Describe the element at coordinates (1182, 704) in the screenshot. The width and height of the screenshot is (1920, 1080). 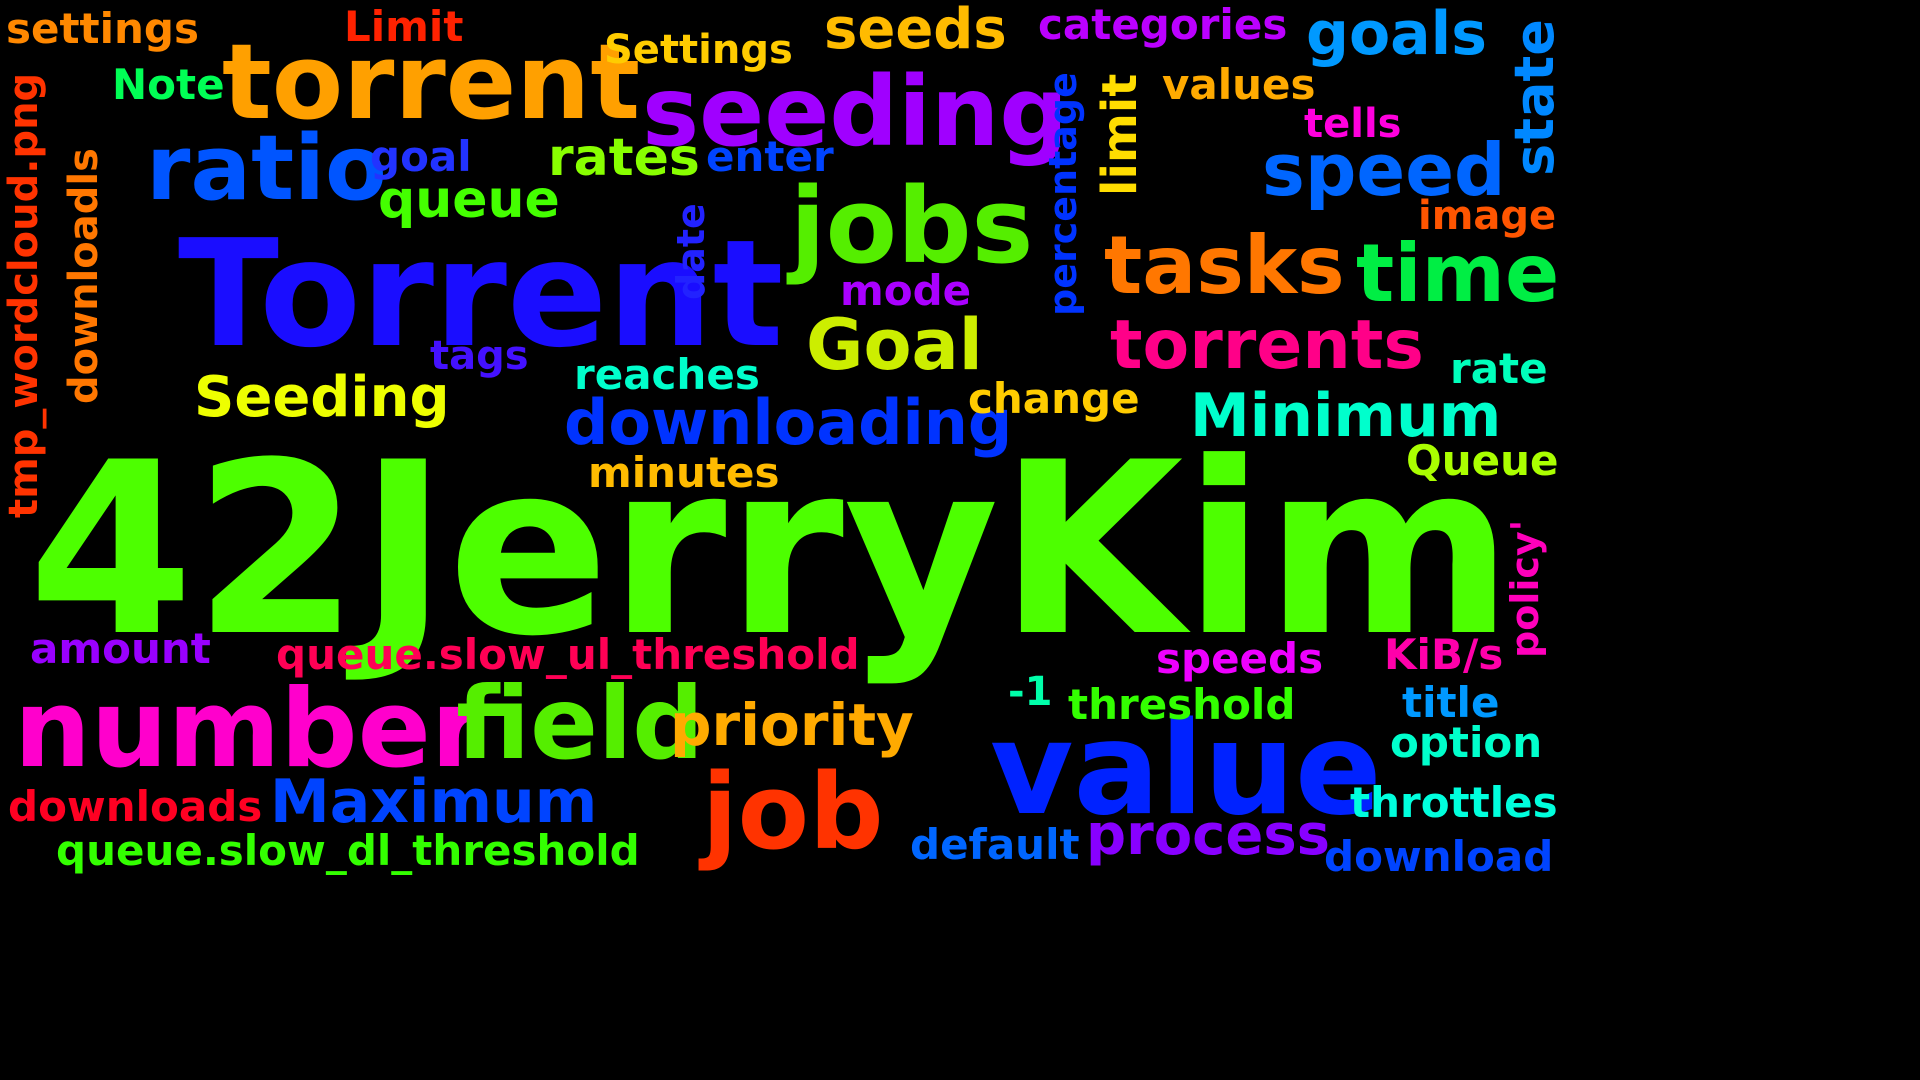
I see `word-threshold: threshold` at that location.